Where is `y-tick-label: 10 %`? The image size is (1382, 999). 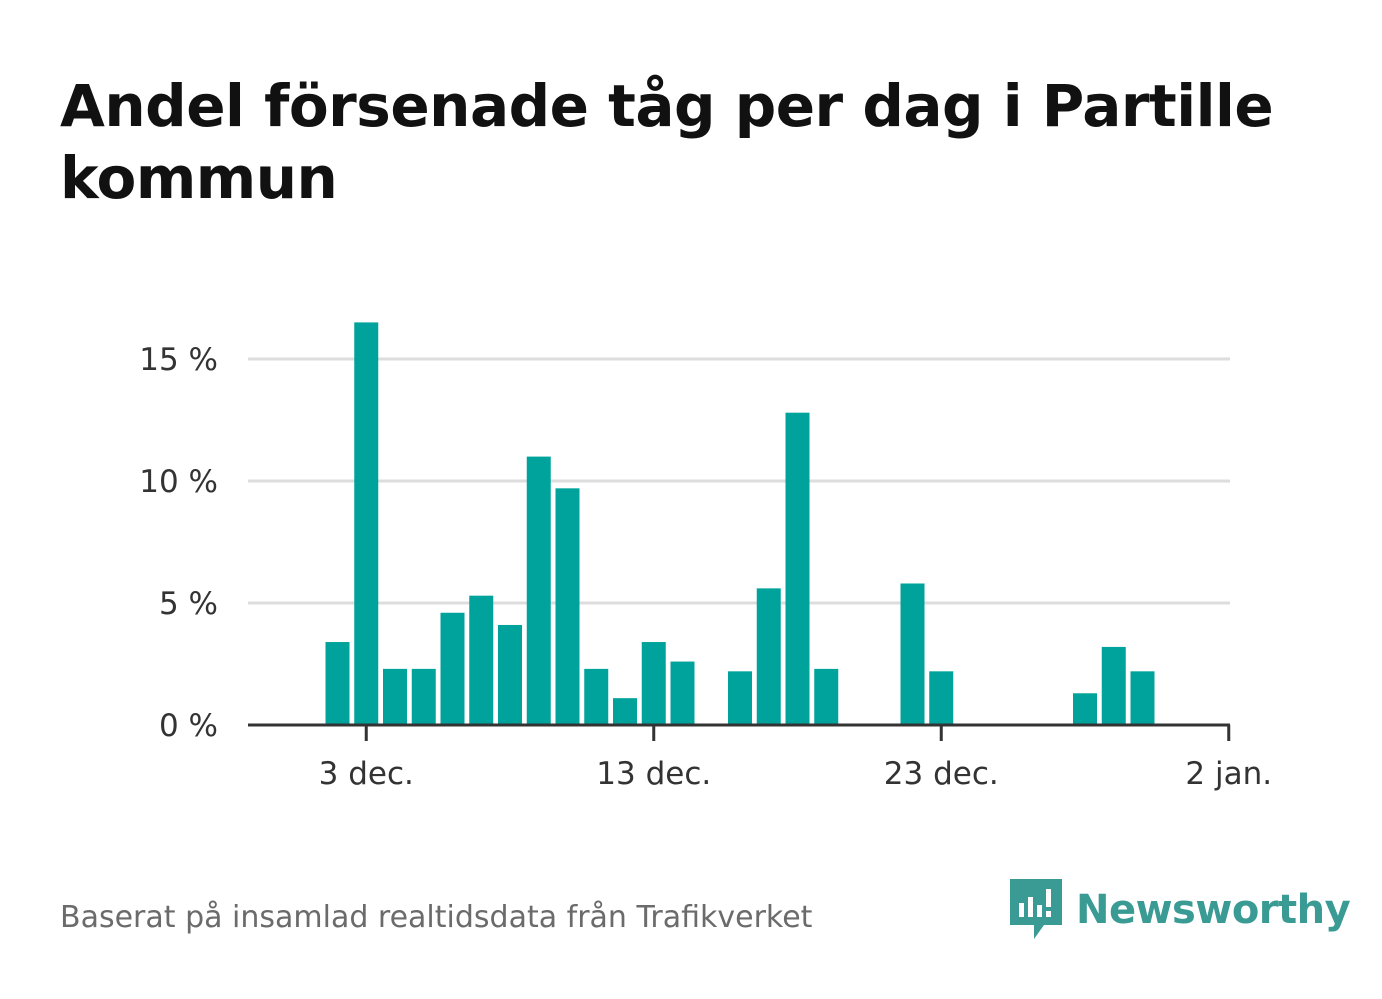
y-tick-label: 10 % is located at coordinates (178, 482).